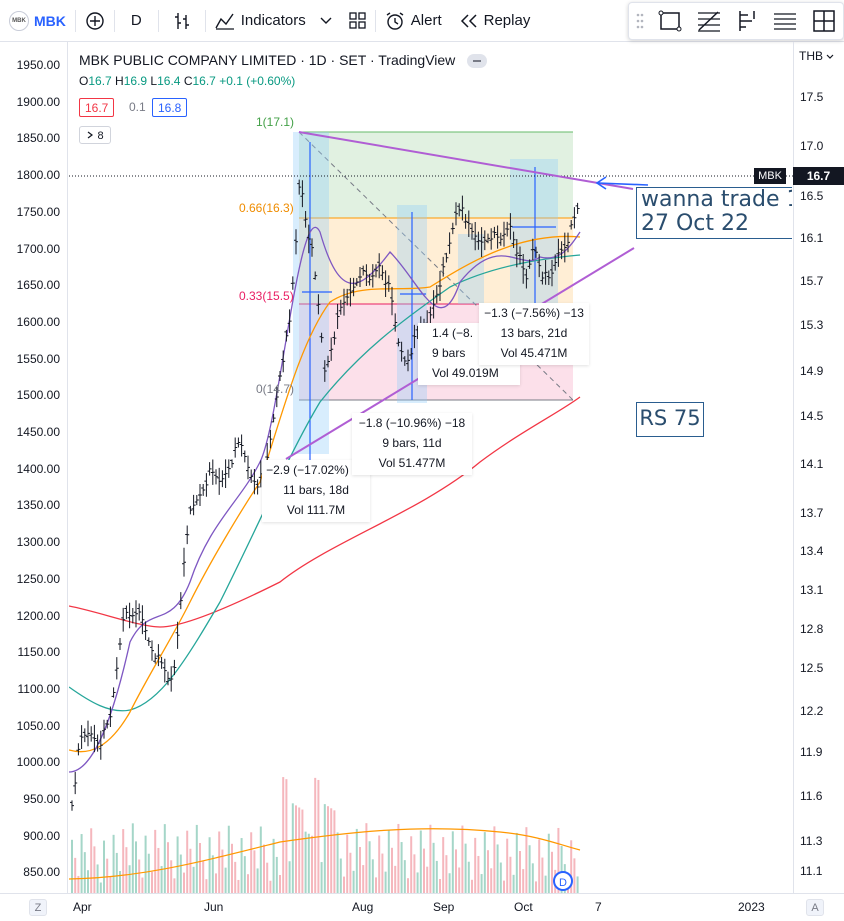 The height and width of the screenshot is (921, 844). I want to click on ohlc-values: O16.7 H16.9 L16.4 C16.7 +0.1 (+0.60%), so click(187, 81).